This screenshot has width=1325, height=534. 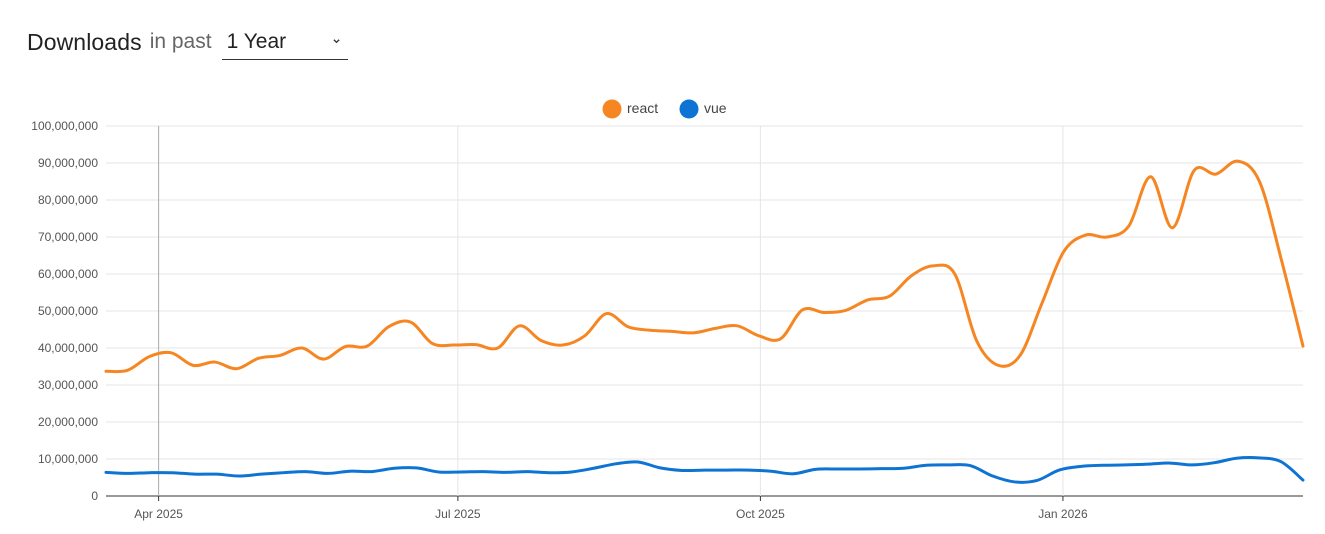 I want to click on y-tick-label: 40,000,000, so click(x=68, y=348).